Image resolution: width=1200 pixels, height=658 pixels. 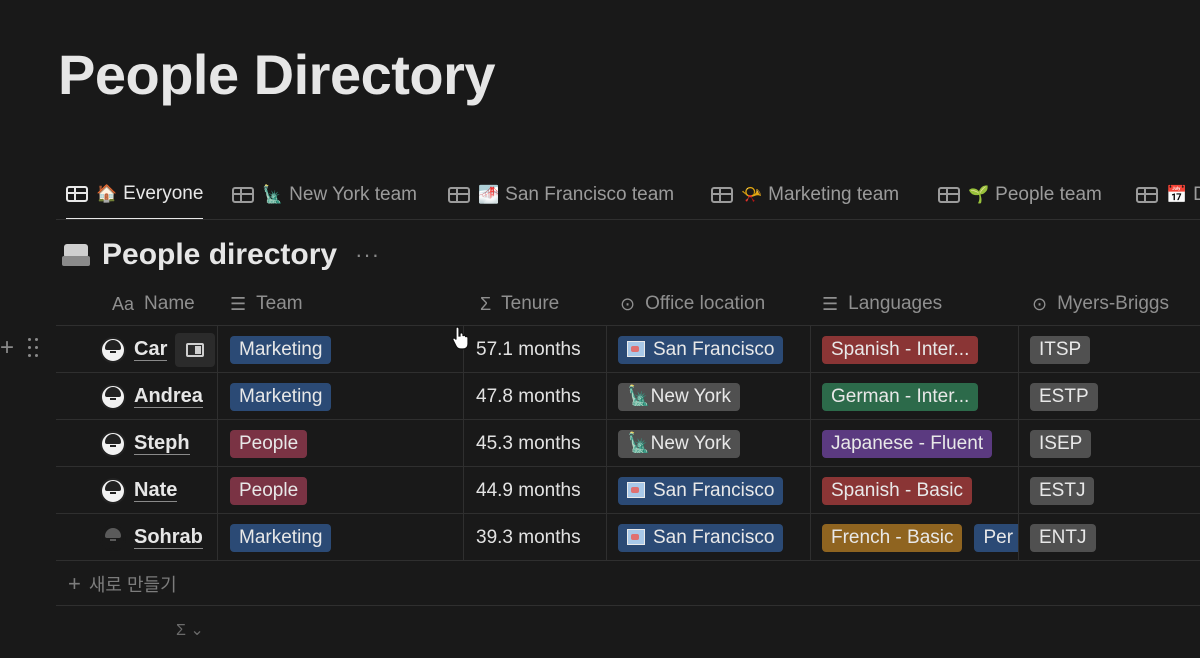 I want to click on person-name: Car, so click(x=151, y=349).